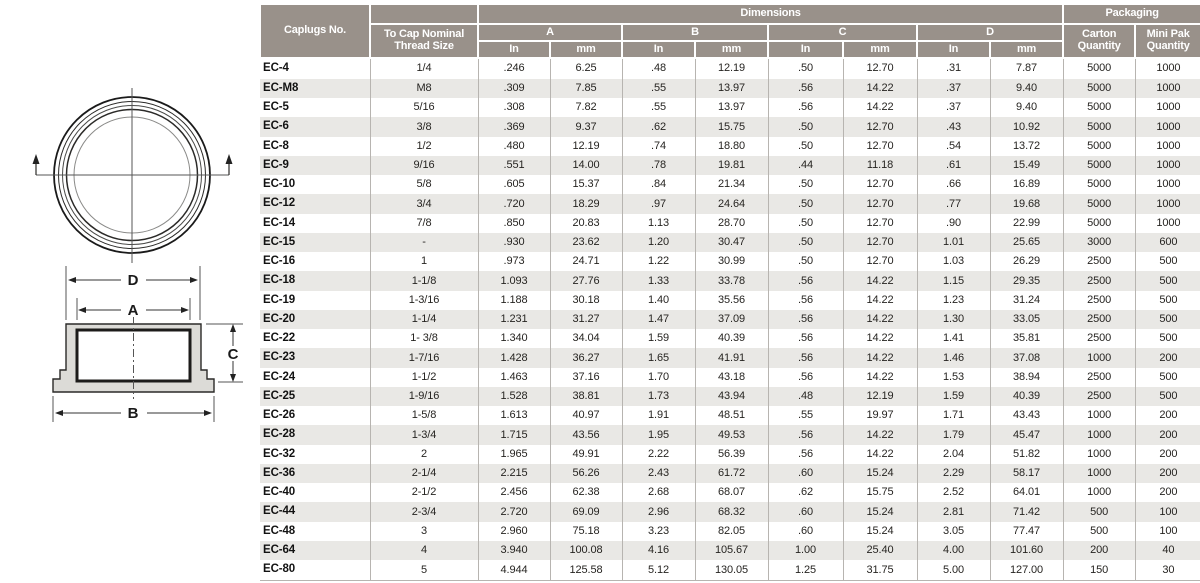 The height and width of the screenshot is (583, 1200). Describe the element at coordinates (805, 454) in the screenshot. I see `cell-c_in: .56` at that location.